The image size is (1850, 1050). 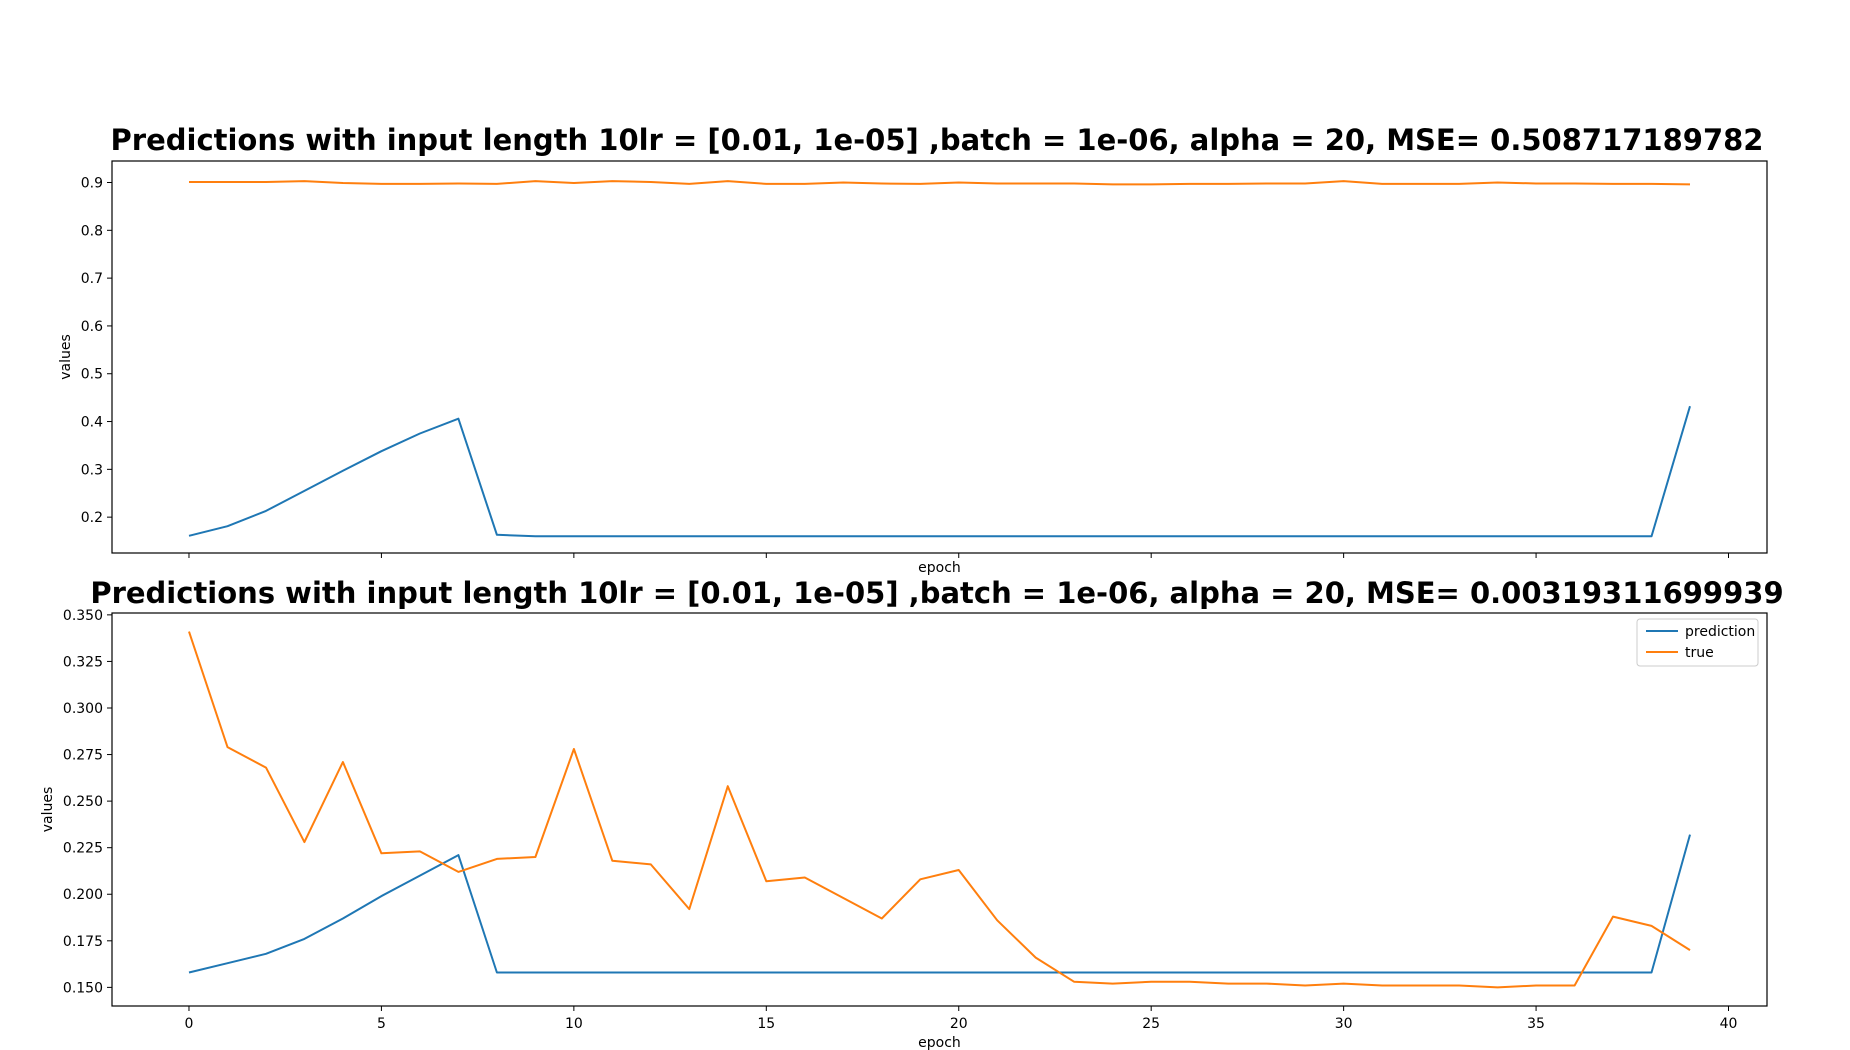 What do you see at coordinates (939, 568) in the screenshot?
I see `top-x-axis-label: epoch` at bounding box center [939, 568].